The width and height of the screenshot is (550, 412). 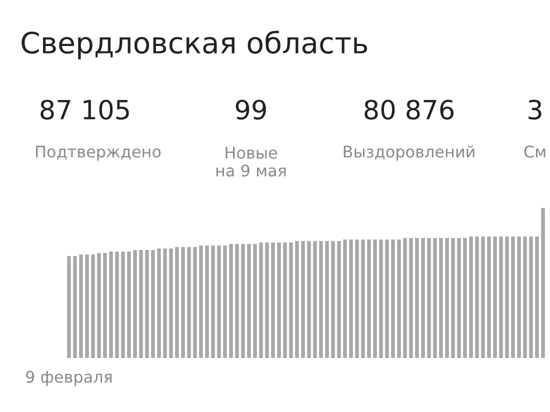 I want to click on text: 80 876, so click(x=409, y=110).